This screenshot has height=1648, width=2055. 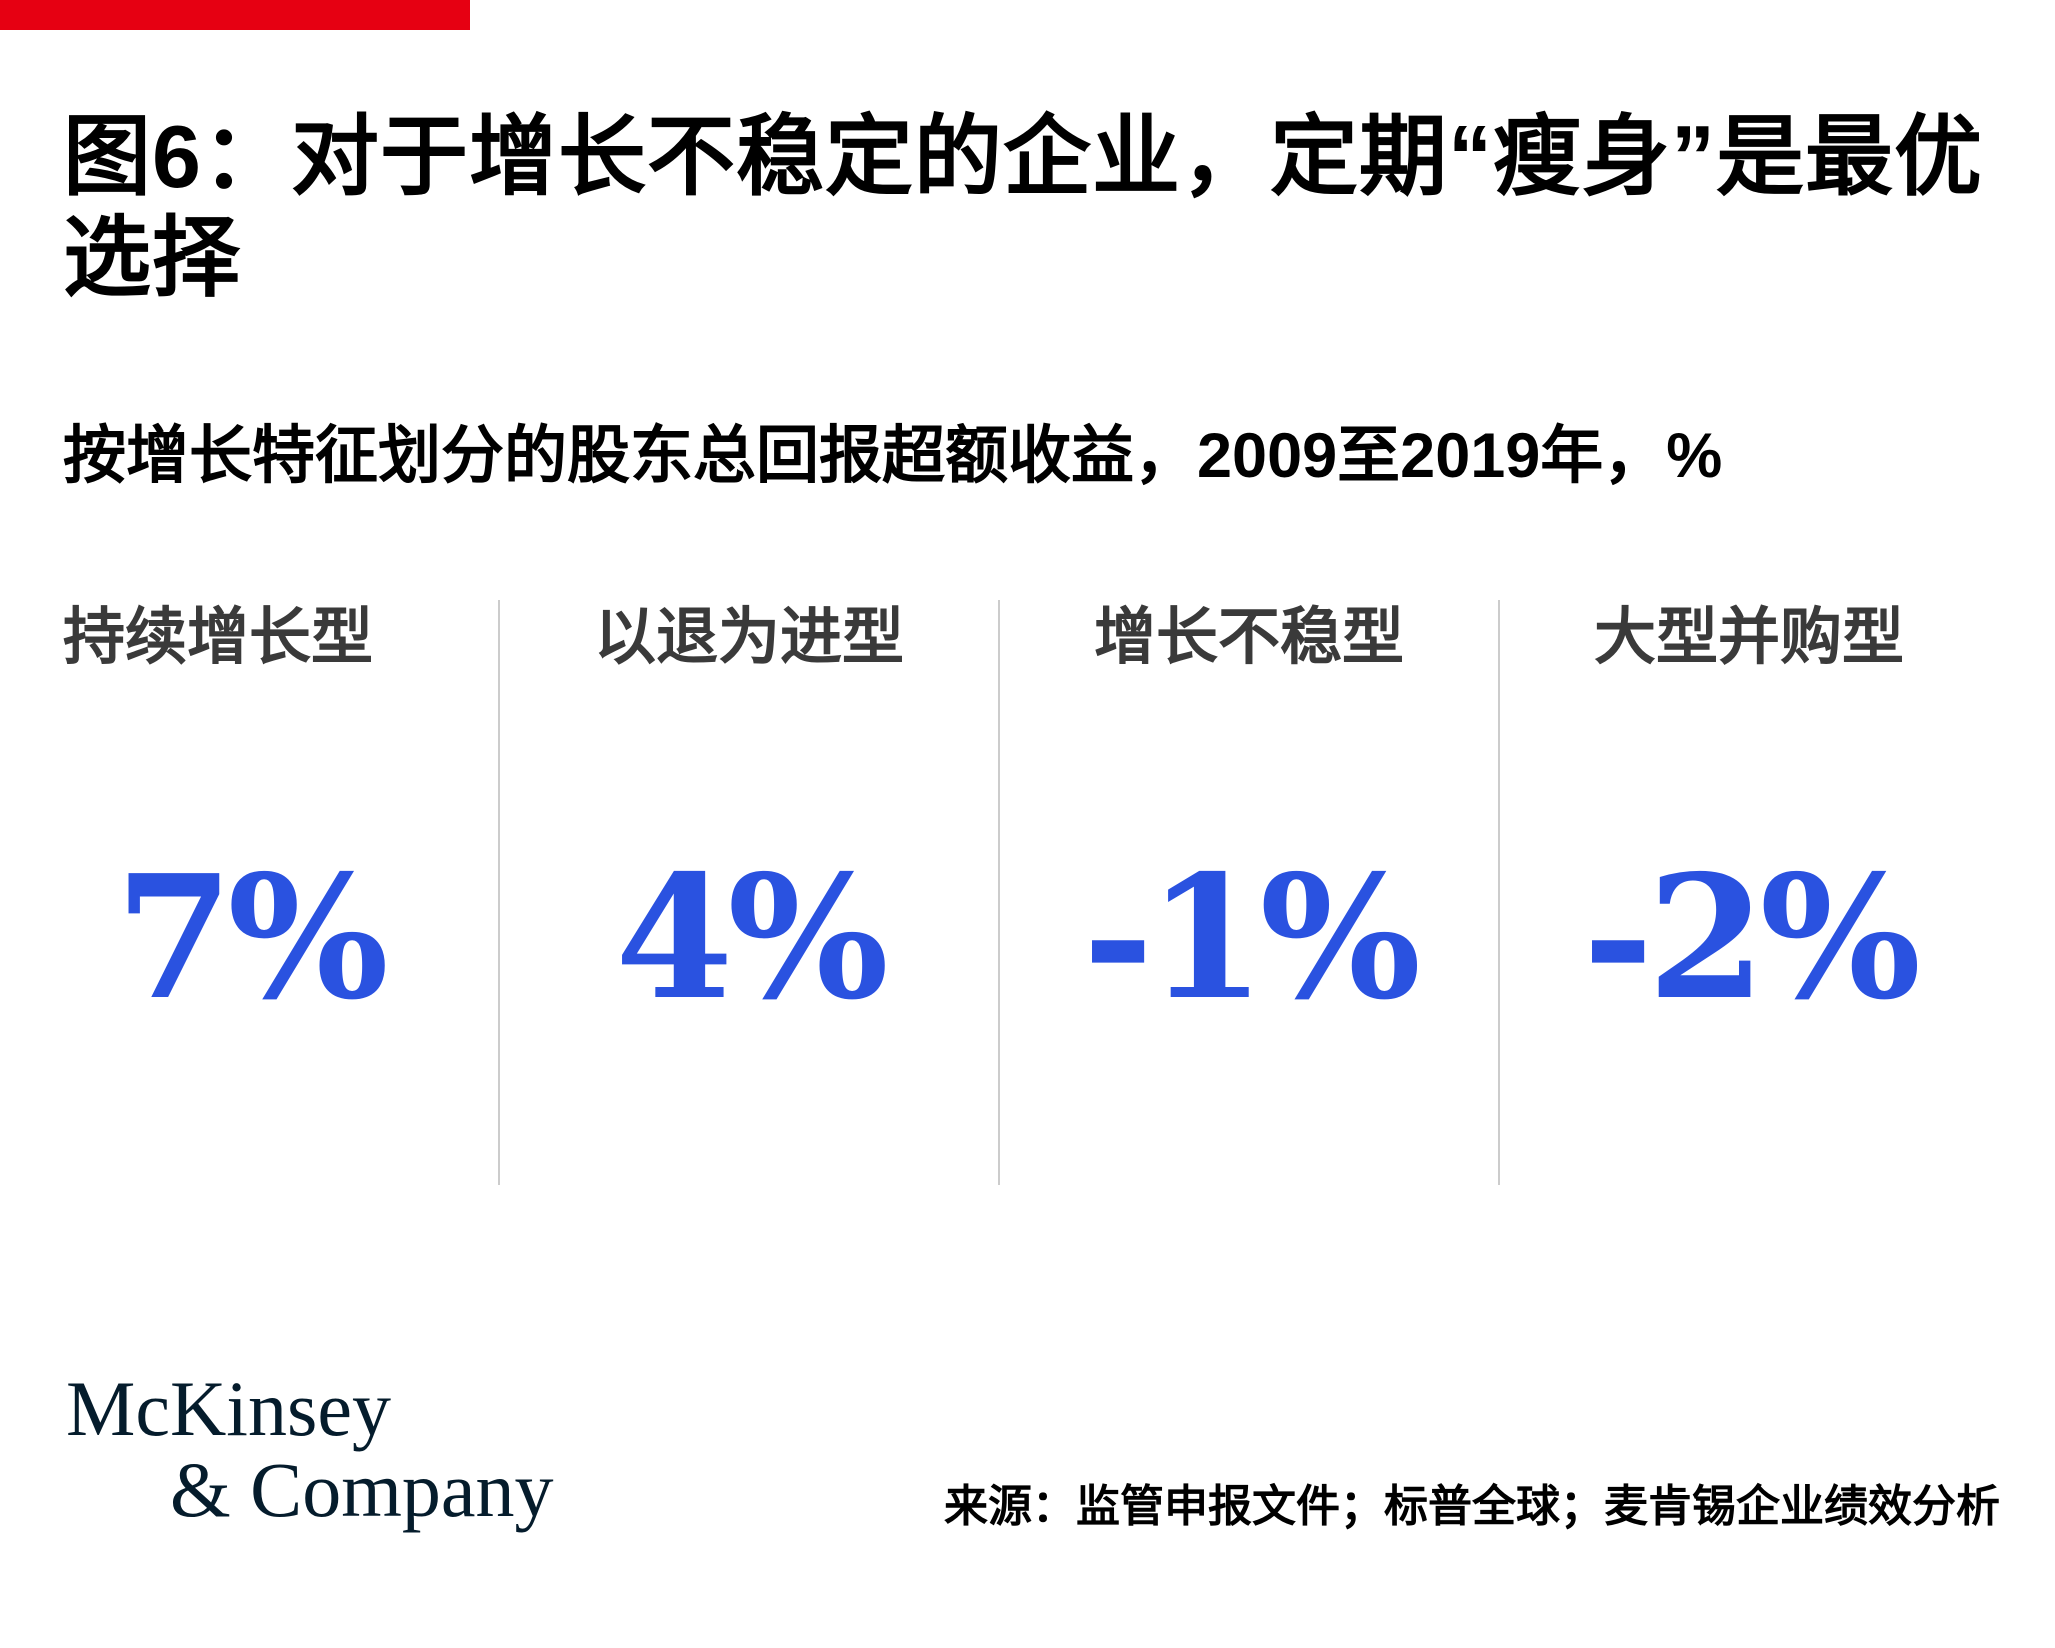 I want to click on kpi-column-unstable-growth: 增长不稳型 -1%, so click(x=1248, y=892).